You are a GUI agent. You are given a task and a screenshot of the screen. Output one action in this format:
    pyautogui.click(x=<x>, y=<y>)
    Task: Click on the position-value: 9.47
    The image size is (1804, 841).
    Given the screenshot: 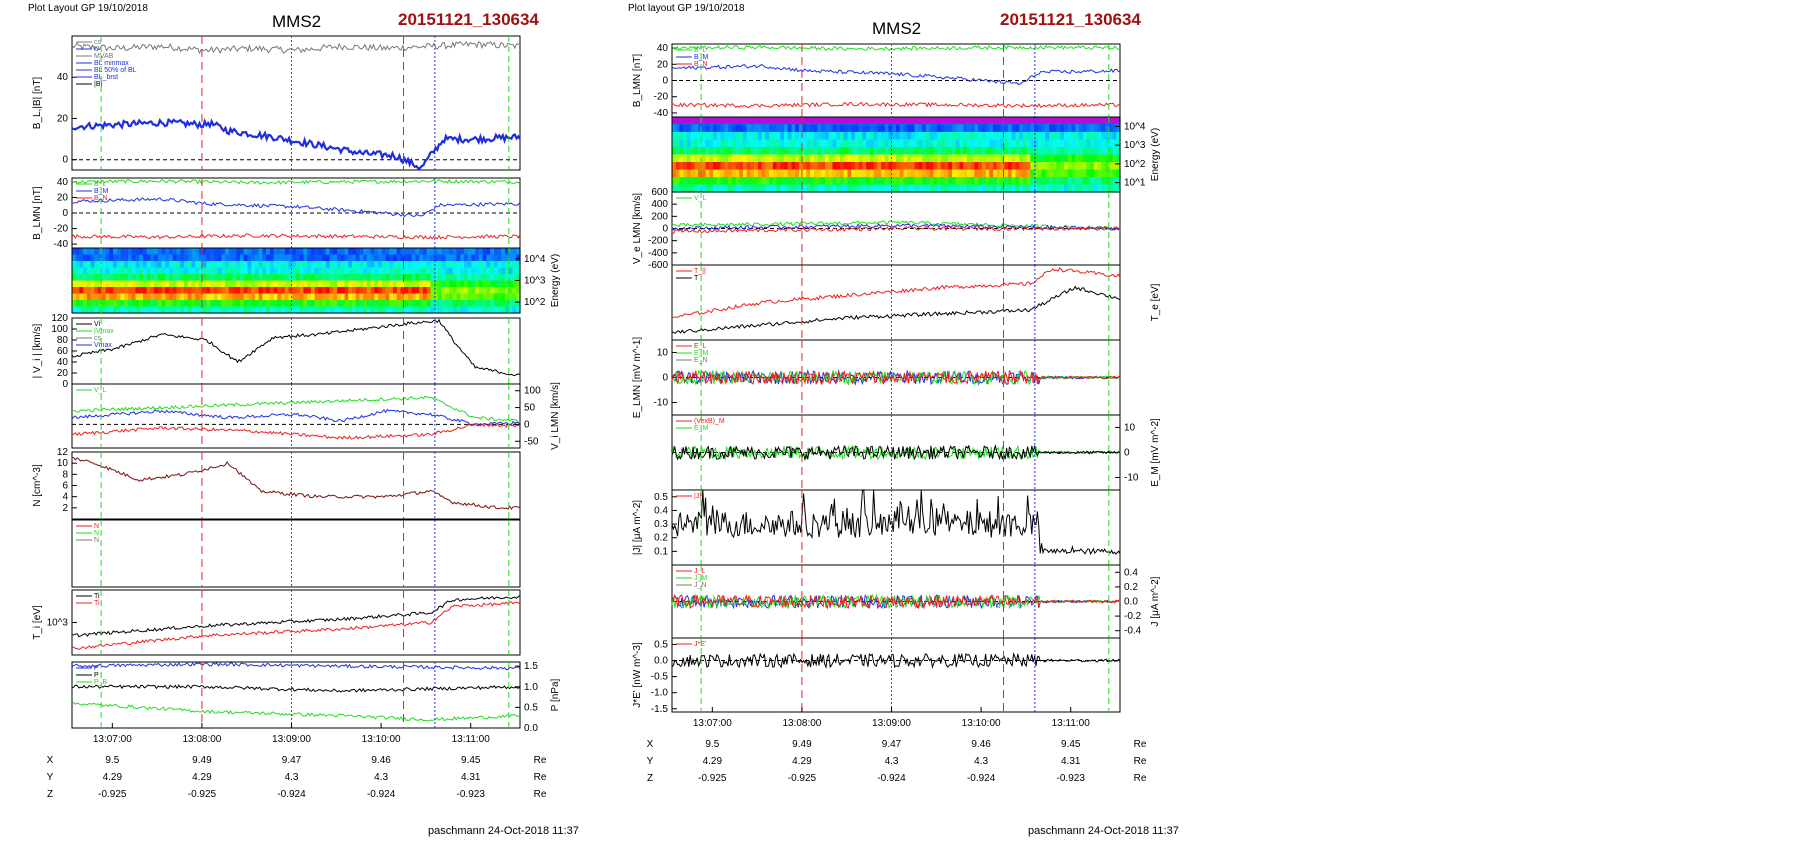 What is the action you would take?
    pyautogui.click(x=892, y=744)
    